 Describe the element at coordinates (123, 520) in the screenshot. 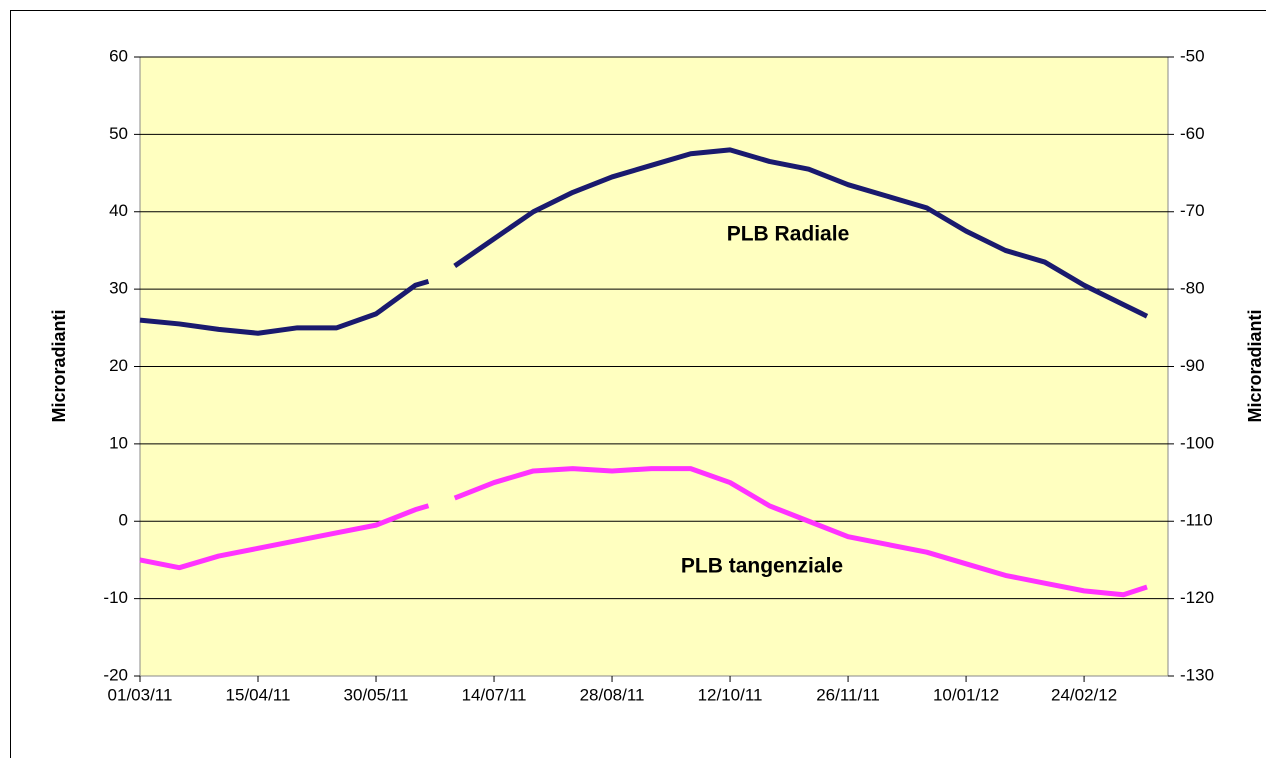

I see `y-tick-label: 0` at that location.